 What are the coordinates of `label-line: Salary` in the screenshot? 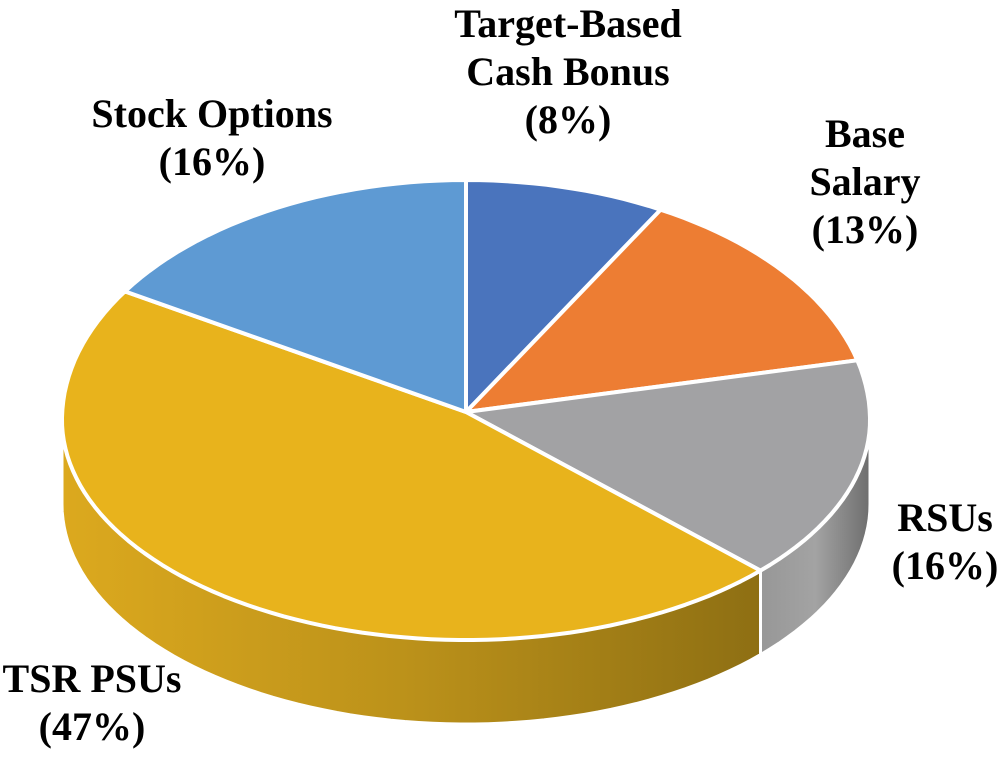 It's located at (865, 181).